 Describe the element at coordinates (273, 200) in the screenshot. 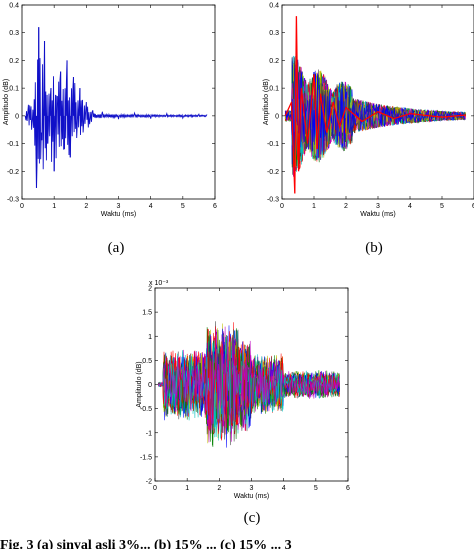

I see `y-tick-label-b: -0.3` at that location.